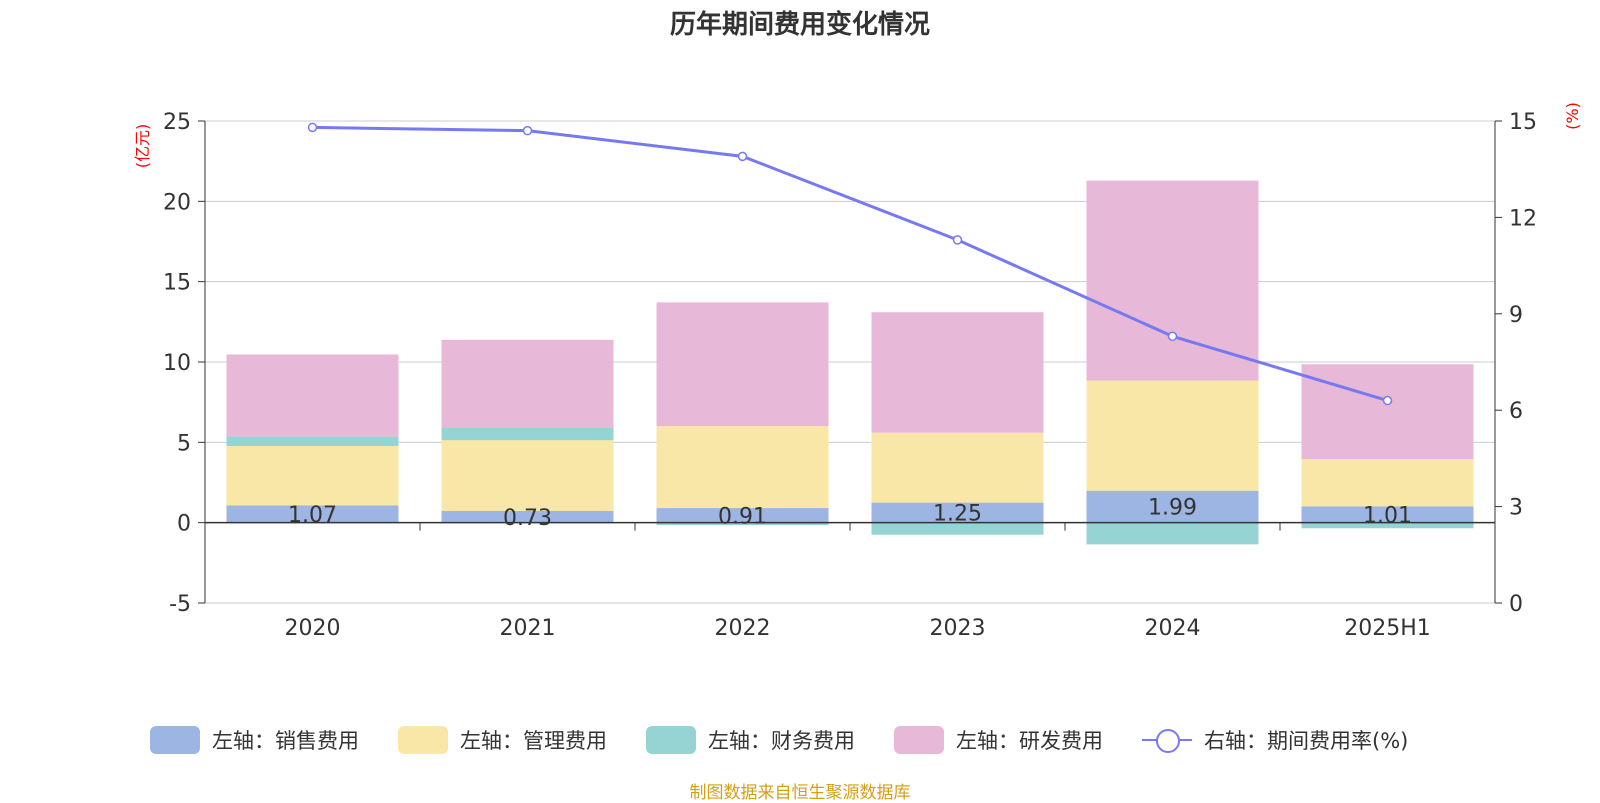 This screenshot has height=803, width=1600. I want to click on left-axis-tick-label: 5, so click(184, 443).